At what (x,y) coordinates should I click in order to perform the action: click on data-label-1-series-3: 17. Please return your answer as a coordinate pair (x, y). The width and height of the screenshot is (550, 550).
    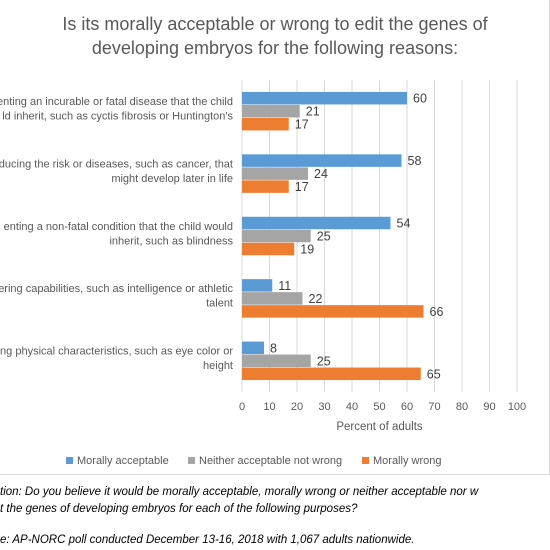
    Looking at the image, I should click on (302, 125).